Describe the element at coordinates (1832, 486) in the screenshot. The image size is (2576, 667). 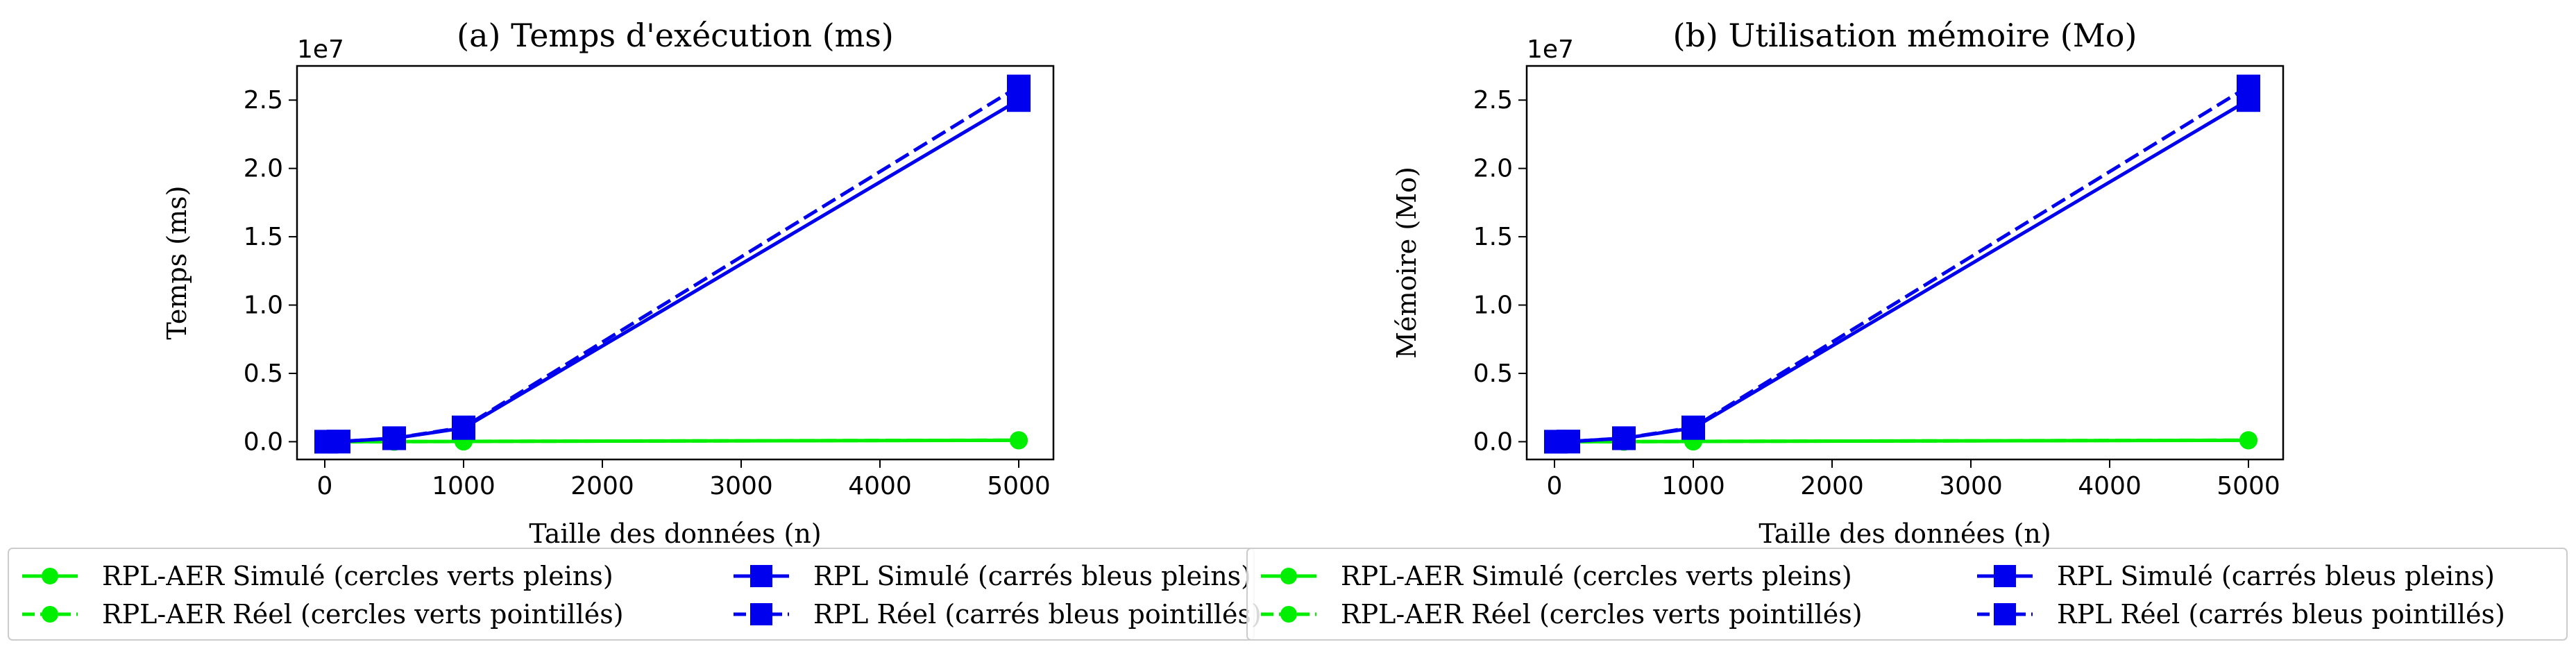
I see `chart1-x-tick-label-2: 2000` at that location.